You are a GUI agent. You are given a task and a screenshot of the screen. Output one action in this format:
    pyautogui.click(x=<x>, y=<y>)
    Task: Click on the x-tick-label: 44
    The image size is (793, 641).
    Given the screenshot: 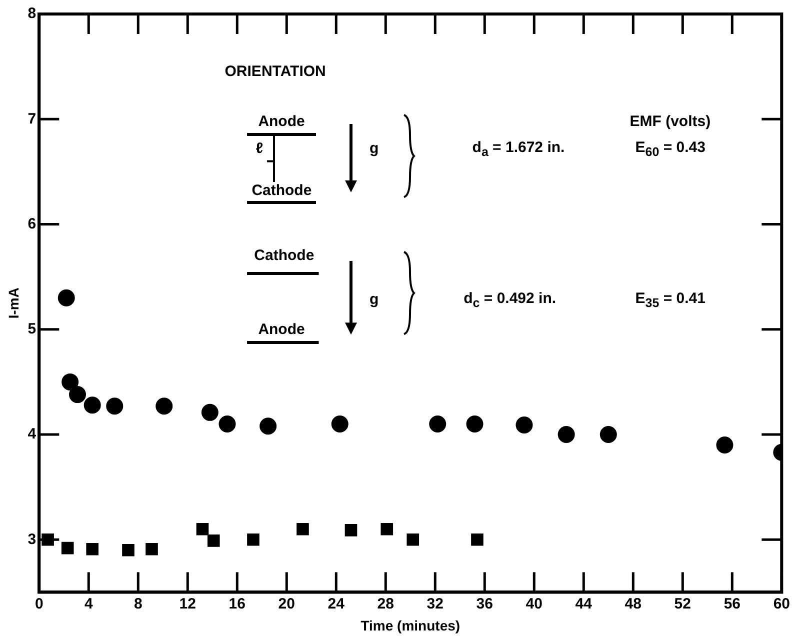 What is the action you would take?
    pyautogui.click(x=584, y=603)
    